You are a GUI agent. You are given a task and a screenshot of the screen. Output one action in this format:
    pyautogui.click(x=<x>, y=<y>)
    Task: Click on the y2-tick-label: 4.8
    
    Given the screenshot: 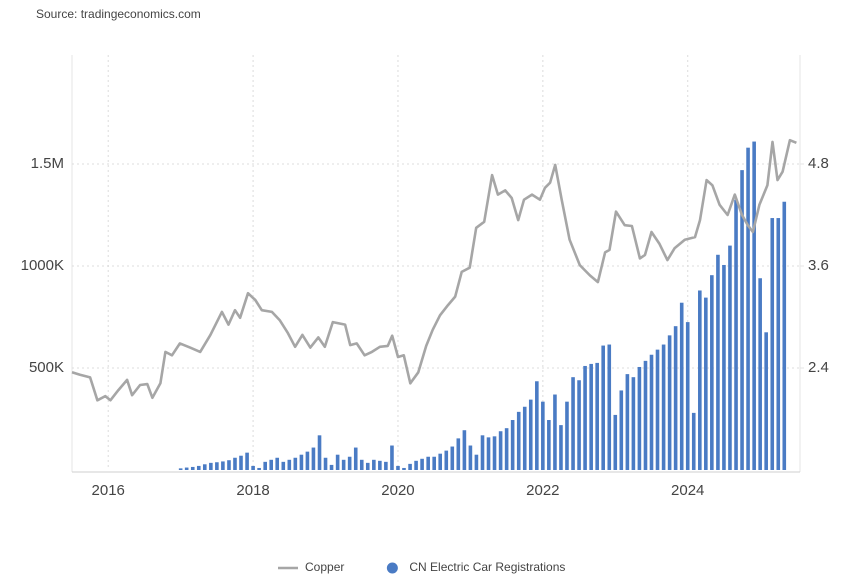 What is the action you would take?
    pyautogui.click(x=818, y=163)
    